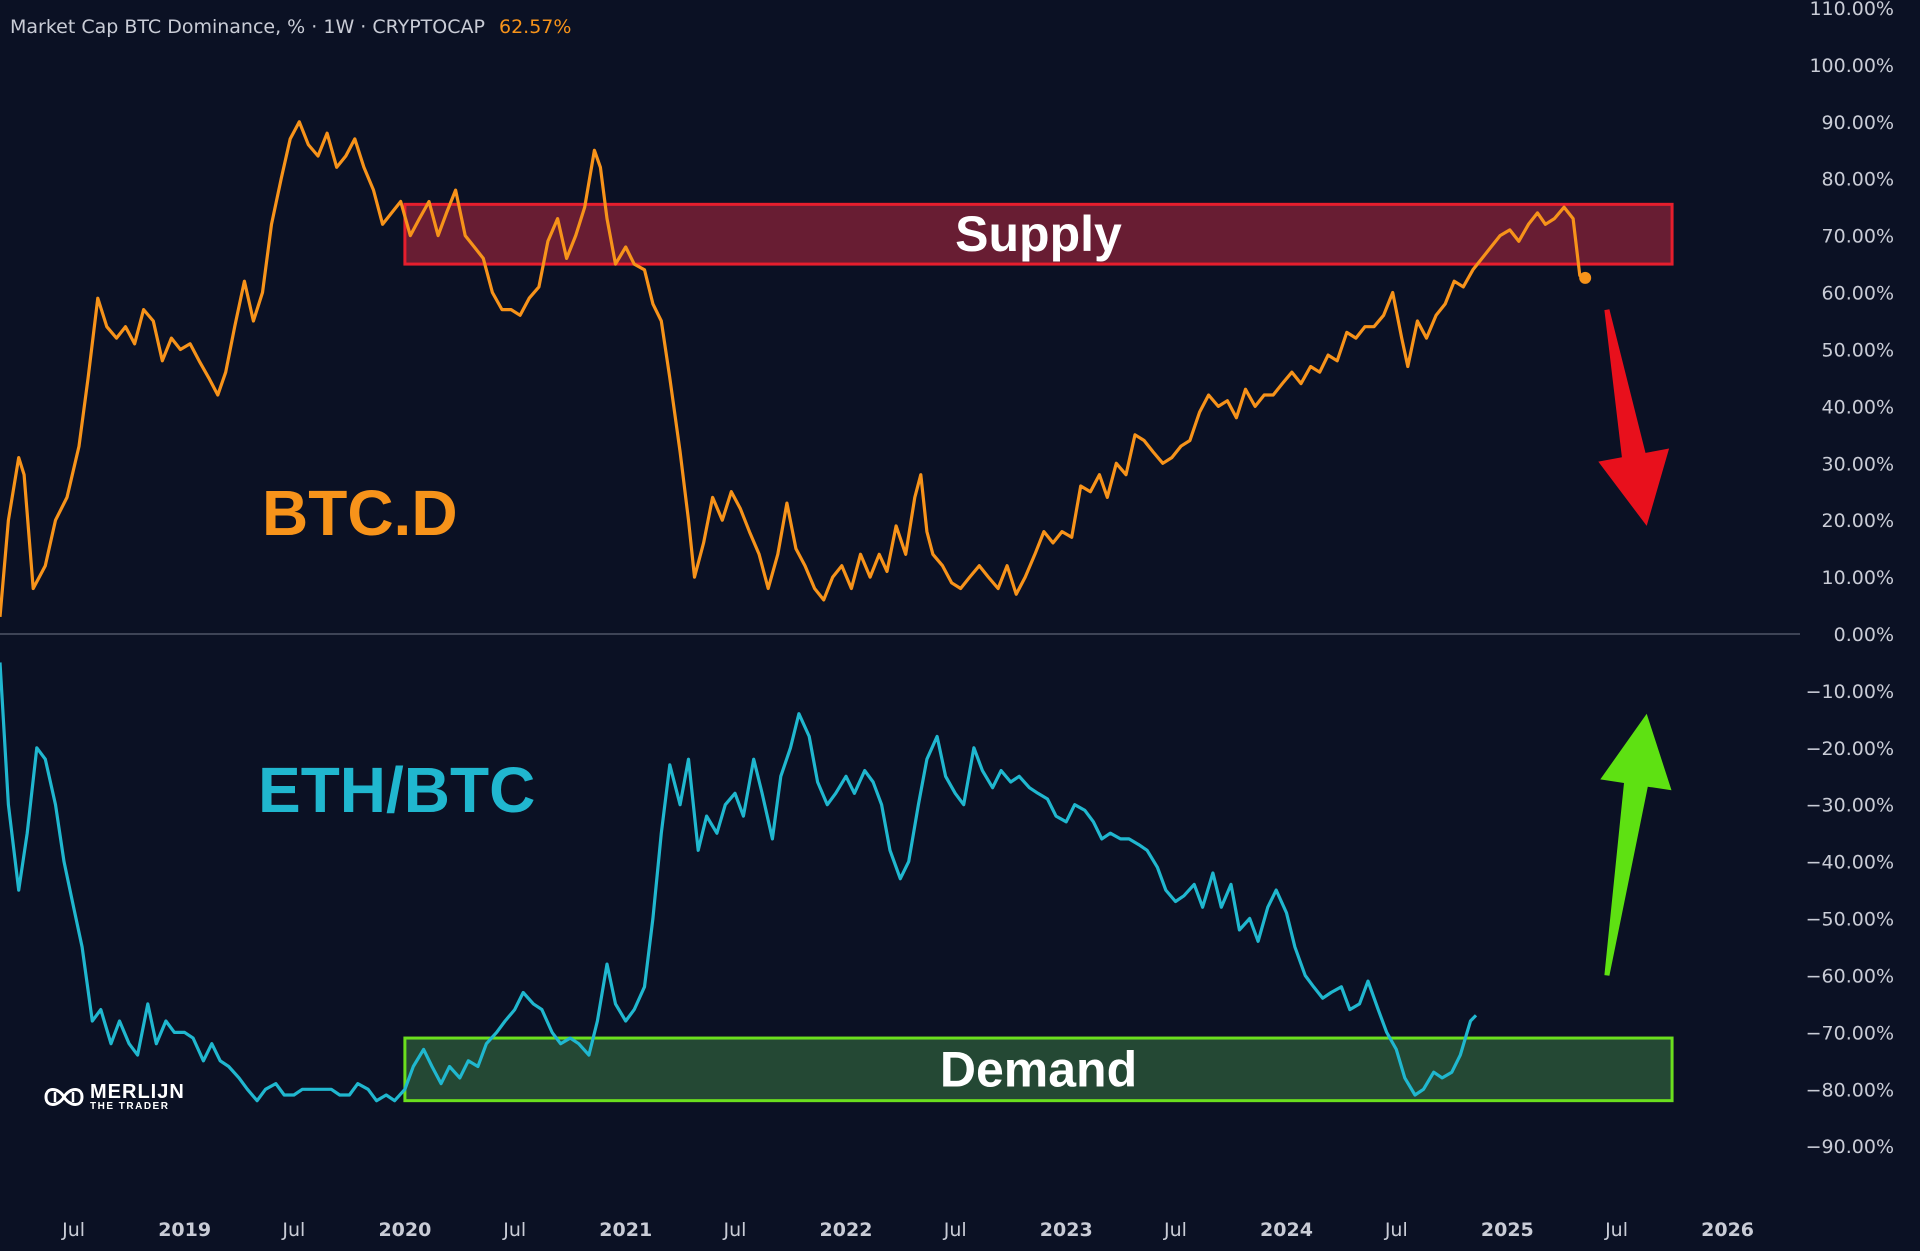  Describe the element at coordinates (1858, 237) in the screenshot. I see `y-tick-label: 70.00%` at that location.